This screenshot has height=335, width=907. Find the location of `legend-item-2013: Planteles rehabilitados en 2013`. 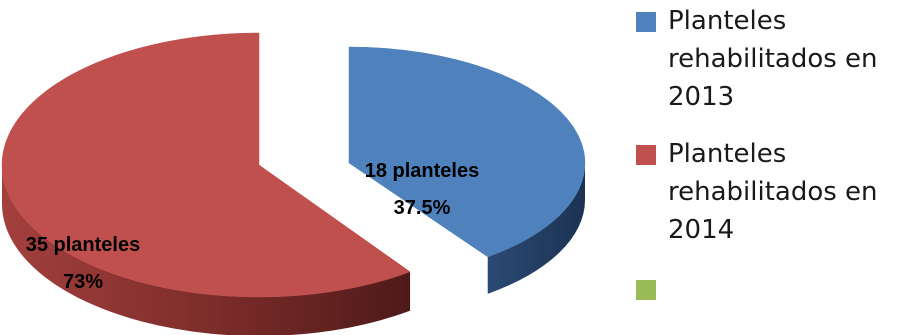

legend-item-2013: Planteles rehabilitados en 2013 is located at coordinates (770, 59).